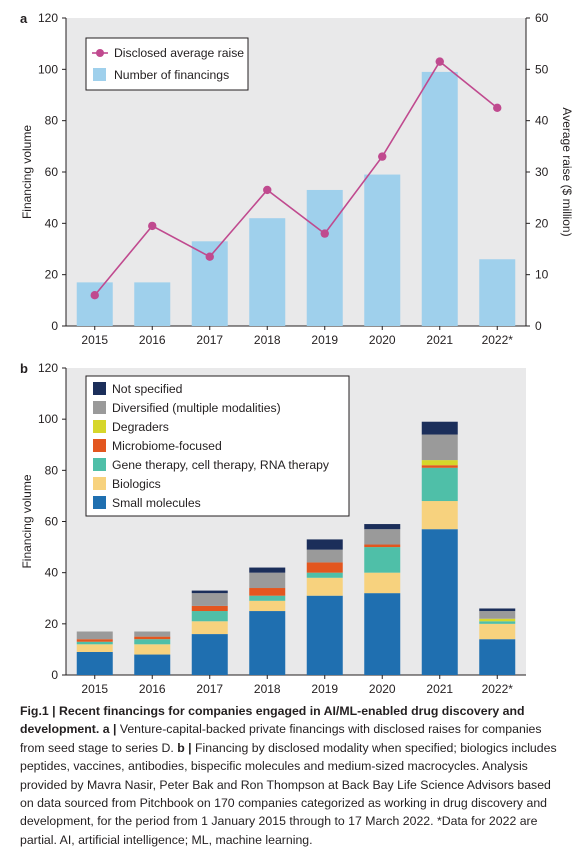 The image size is (574, 866). I want to click on y-tick-label: 120, so click(48, 18).